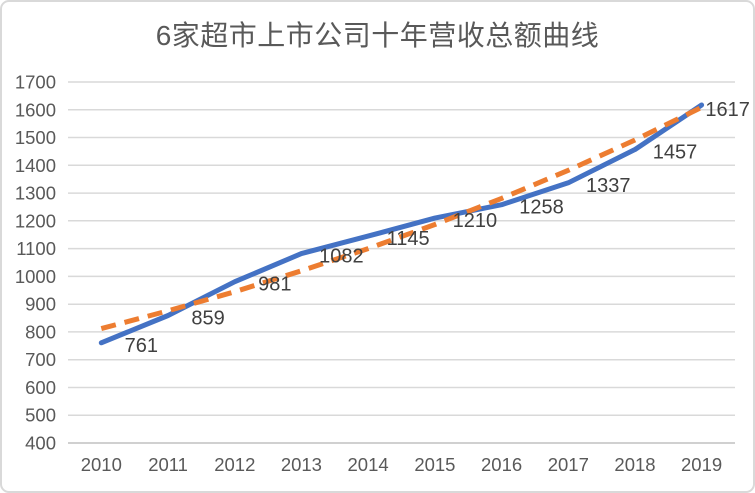 The image size is (755, 493). What do you see at coordinates (341, 257) in the screenshot?
I see `data-label: 1082` at bounding box center [341, 257].